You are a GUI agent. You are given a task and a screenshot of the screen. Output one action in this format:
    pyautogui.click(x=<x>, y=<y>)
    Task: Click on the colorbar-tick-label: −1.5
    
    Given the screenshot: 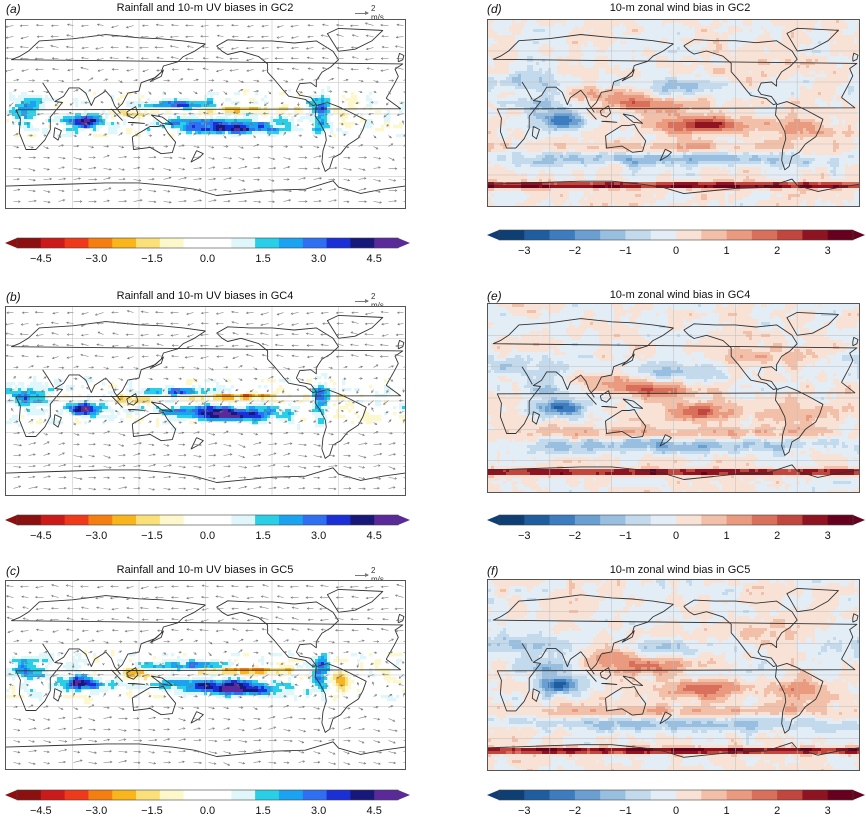 What is the action you would take?
    pyautogui.click(x=152, y=811)
    